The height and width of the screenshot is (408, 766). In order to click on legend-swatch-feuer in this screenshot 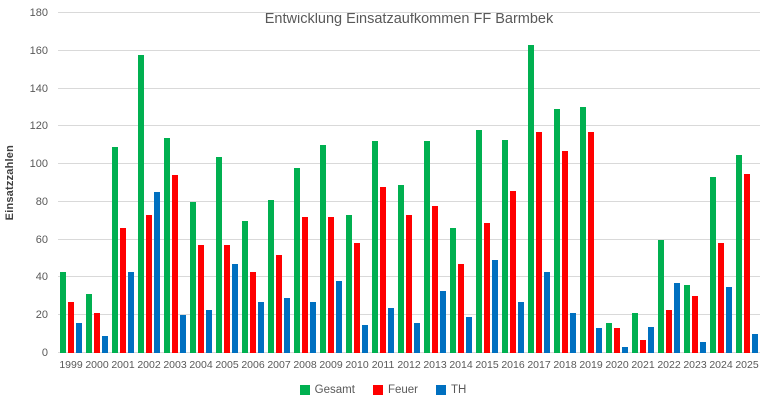, I will do `click(377, 390)`.